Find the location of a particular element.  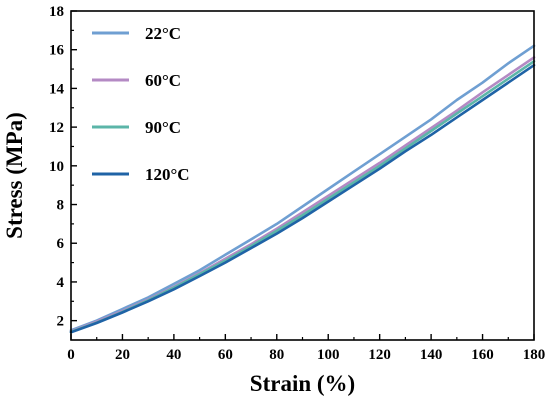

y-tick-label: 14 is located at coordinates (57, 89).